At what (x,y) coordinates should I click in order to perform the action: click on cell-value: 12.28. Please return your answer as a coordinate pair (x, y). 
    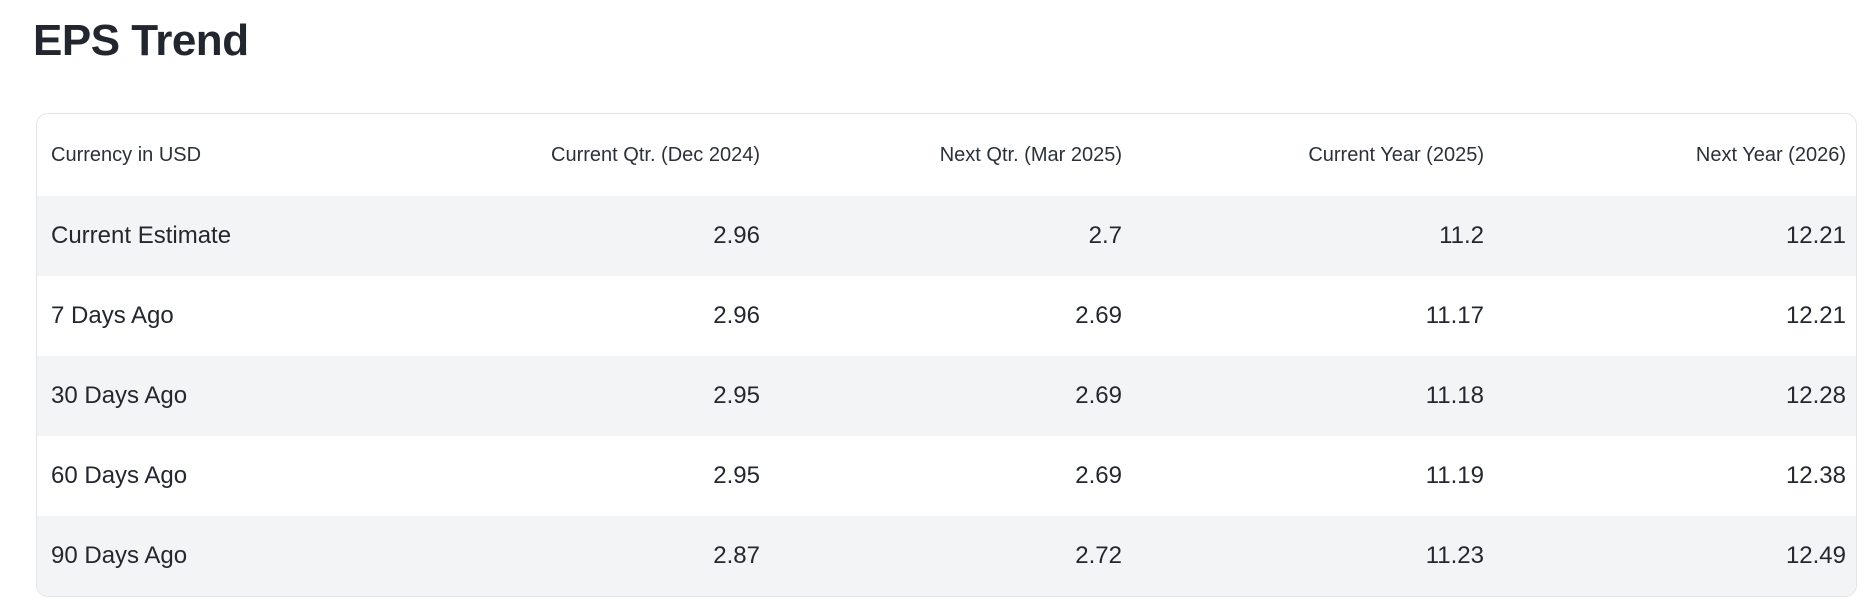
    Looking at the image, I should click on (1815, 395).